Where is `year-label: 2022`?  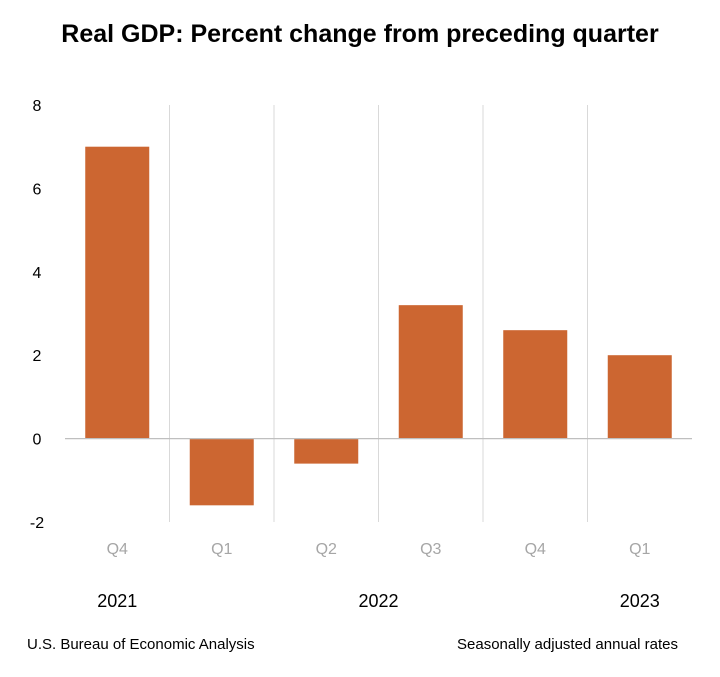
year-label: 2022 is located at coordinates (378, 601).